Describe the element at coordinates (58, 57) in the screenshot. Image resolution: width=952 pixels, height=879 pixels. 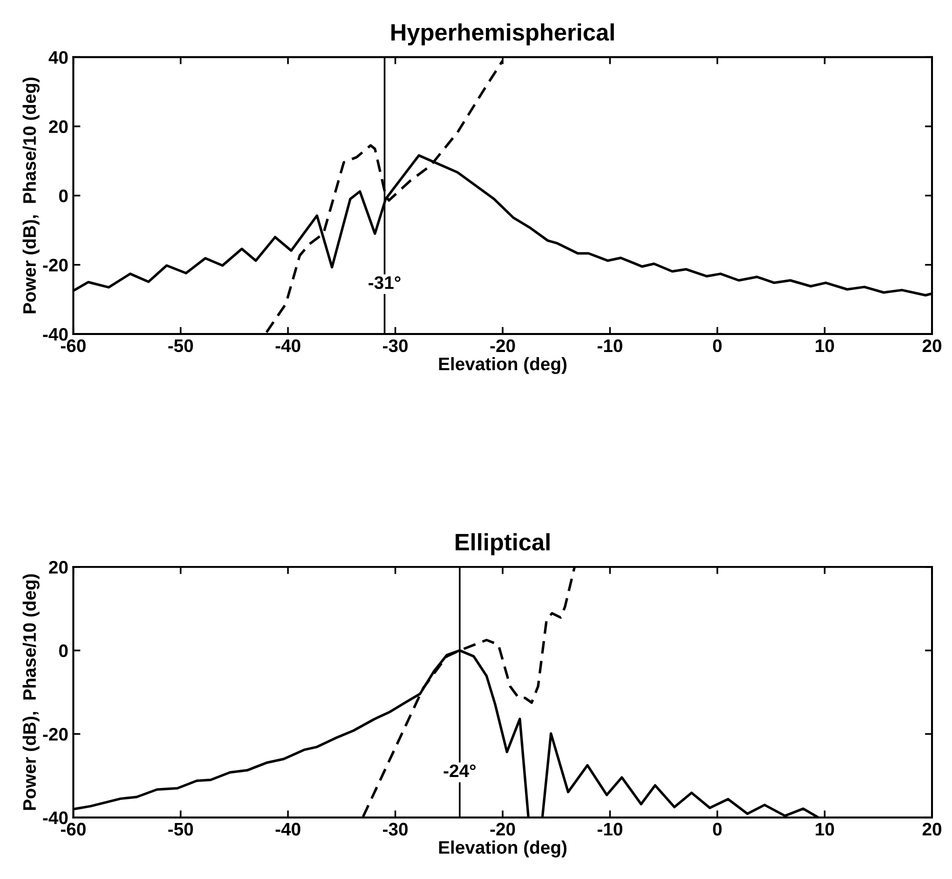
I see `y-tick-label: 40` at that location.